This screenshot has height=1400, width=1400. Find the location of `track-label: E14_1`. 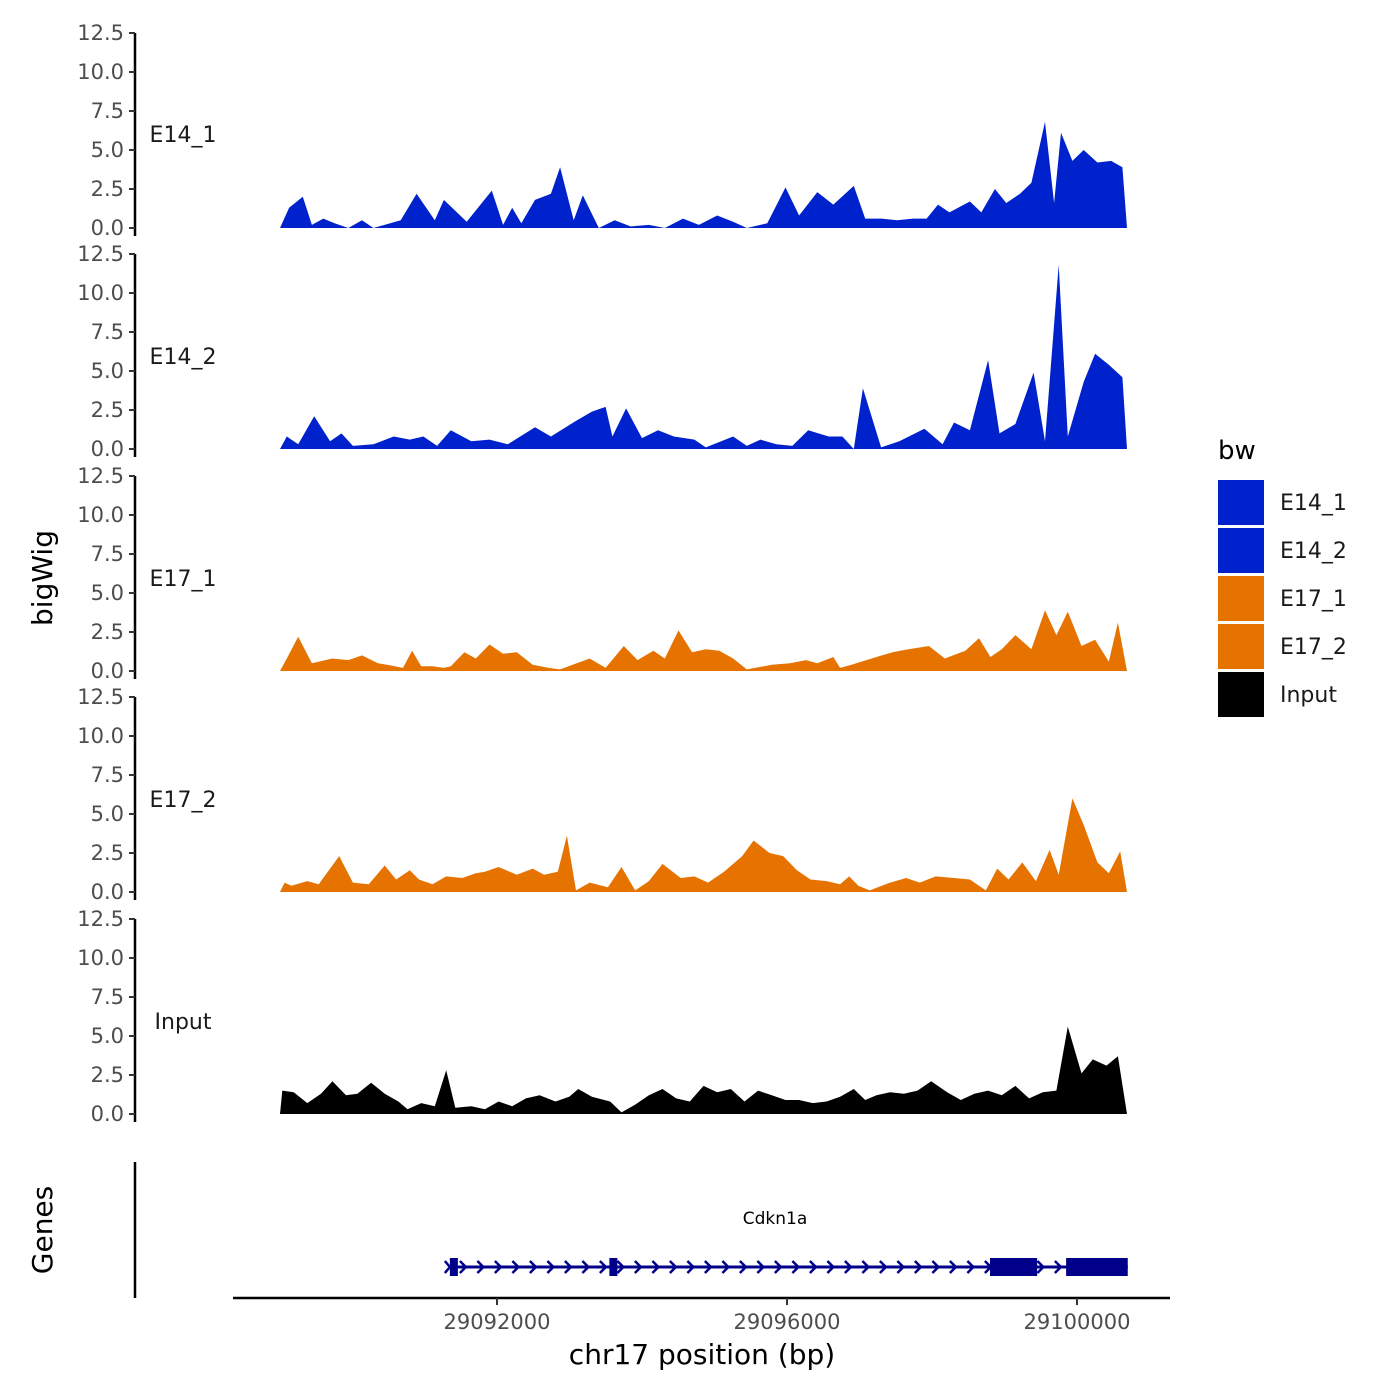

track-label: E14_1 is located at coordinates (183, 135).